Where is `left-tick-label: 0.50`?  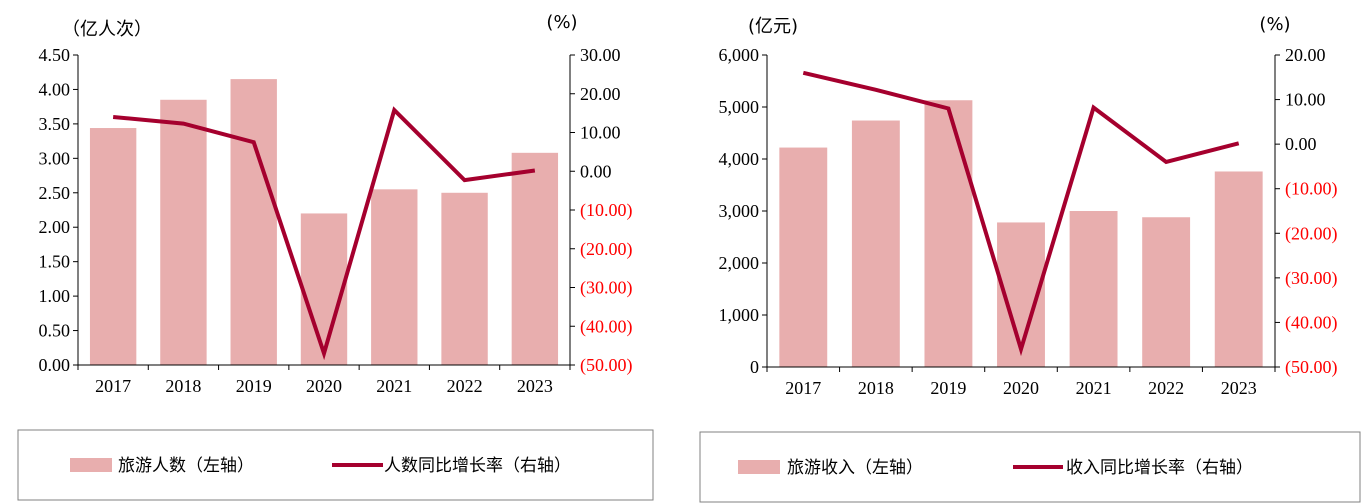
left-tick-label: 0.50 is located at coordinates (55, 331).